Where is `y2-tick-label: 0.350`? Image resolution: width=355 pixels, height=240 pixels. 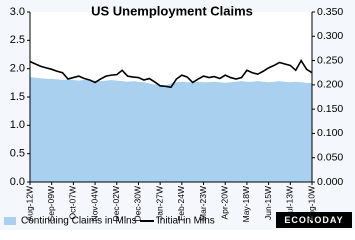 y2-tick-label: 0.350 is located at coordinates (330, 12).